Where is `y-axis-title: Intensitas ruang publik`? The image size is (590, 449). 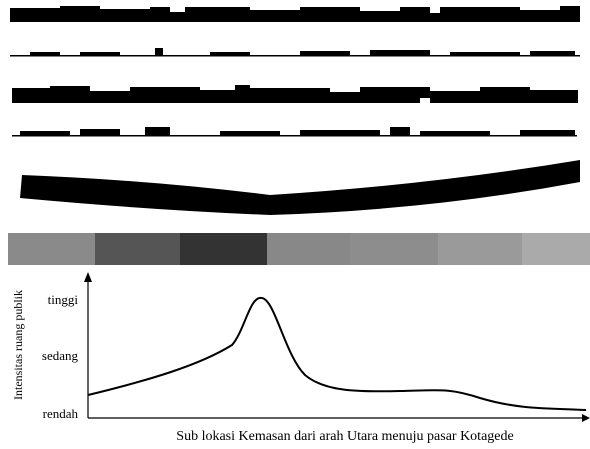
y-axis-title: Intensitas ruang publik is located at coordinates (18, 345).